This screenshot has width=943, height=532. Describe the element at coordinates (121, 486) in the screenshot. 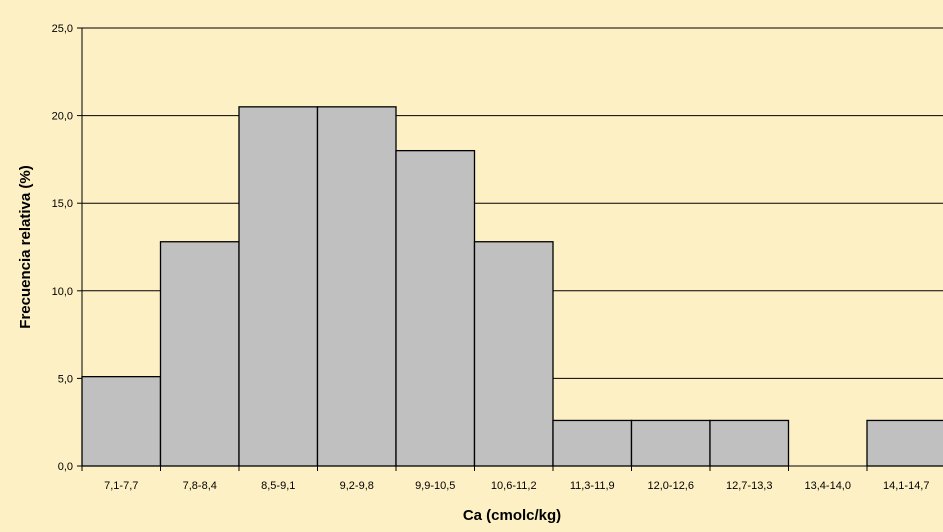

I see `x-tick-label: 7,1-7,7` at that location.